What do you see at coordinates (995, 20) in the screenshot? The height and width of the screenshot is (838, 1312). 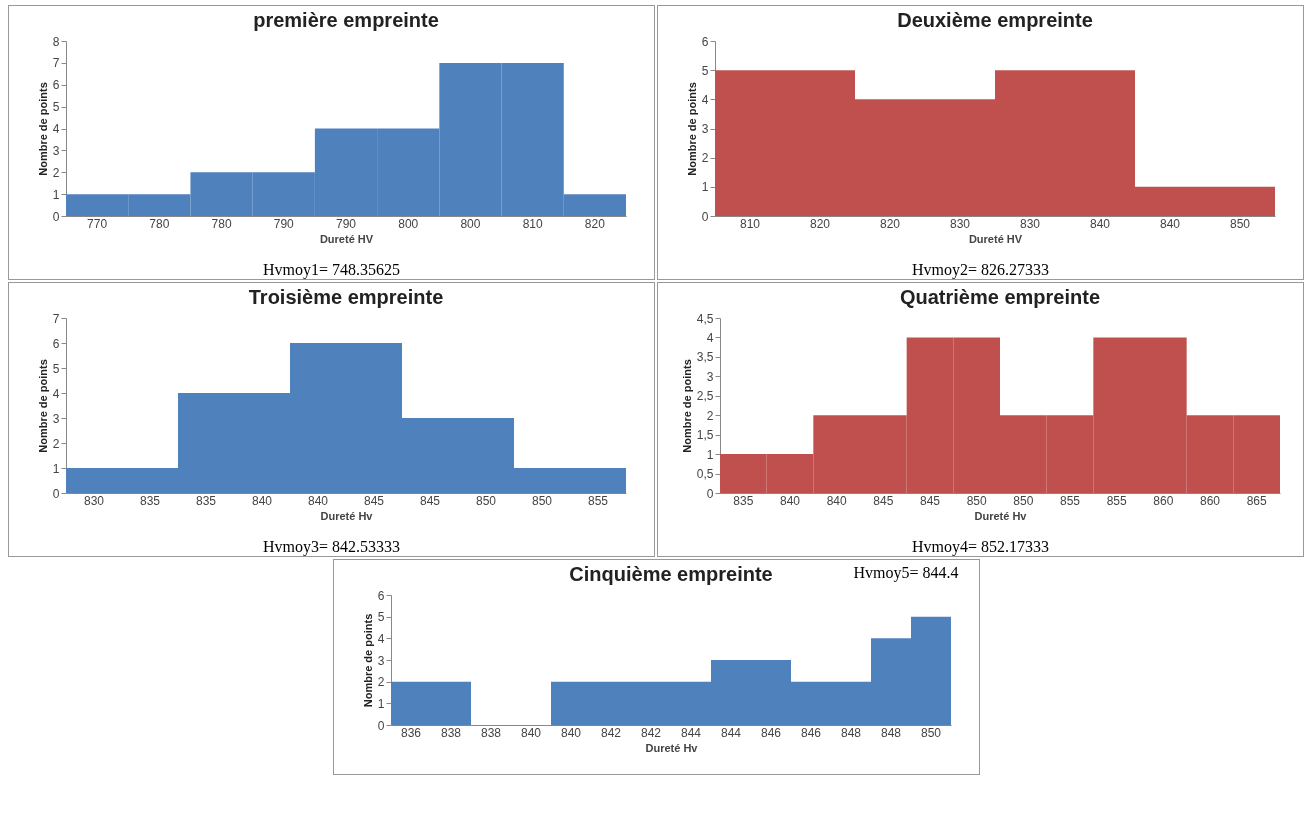 I see `chart-title: Deuxième empreinte` at bounding box center [995, 20].